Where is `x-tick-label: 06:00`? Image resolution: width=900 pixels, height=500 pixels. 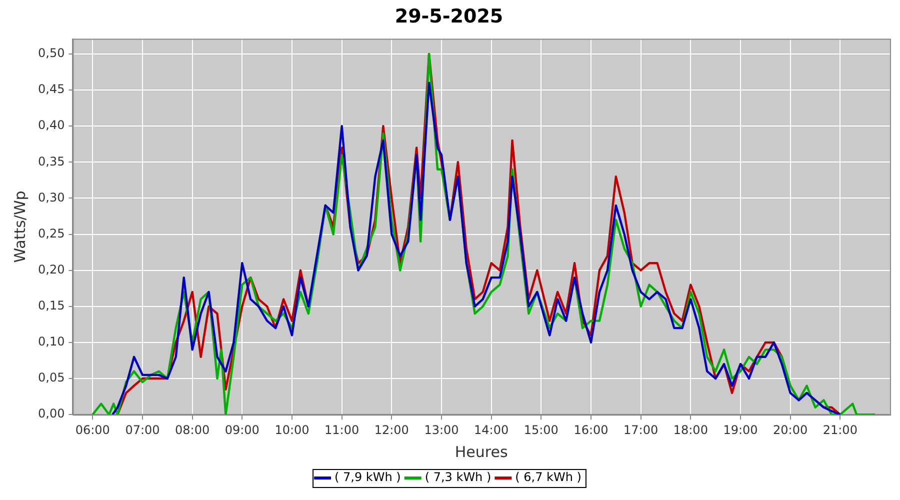
x-tick-label: 06:00 is located at coordinates (92, 429).